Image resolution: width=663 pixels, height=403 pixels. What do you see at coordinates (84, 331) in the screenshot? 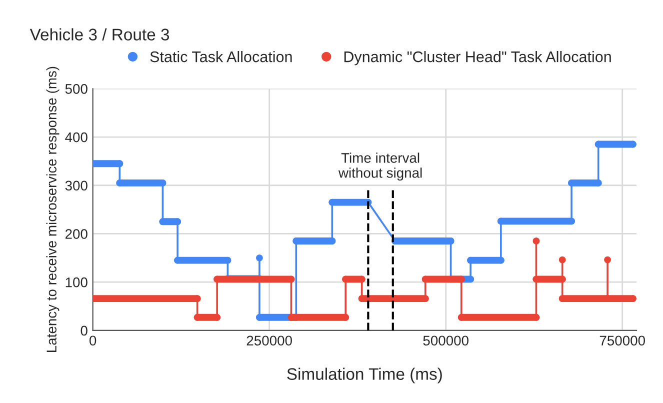
I see `y-tick-label: 0` at bounding box center [84, 331].